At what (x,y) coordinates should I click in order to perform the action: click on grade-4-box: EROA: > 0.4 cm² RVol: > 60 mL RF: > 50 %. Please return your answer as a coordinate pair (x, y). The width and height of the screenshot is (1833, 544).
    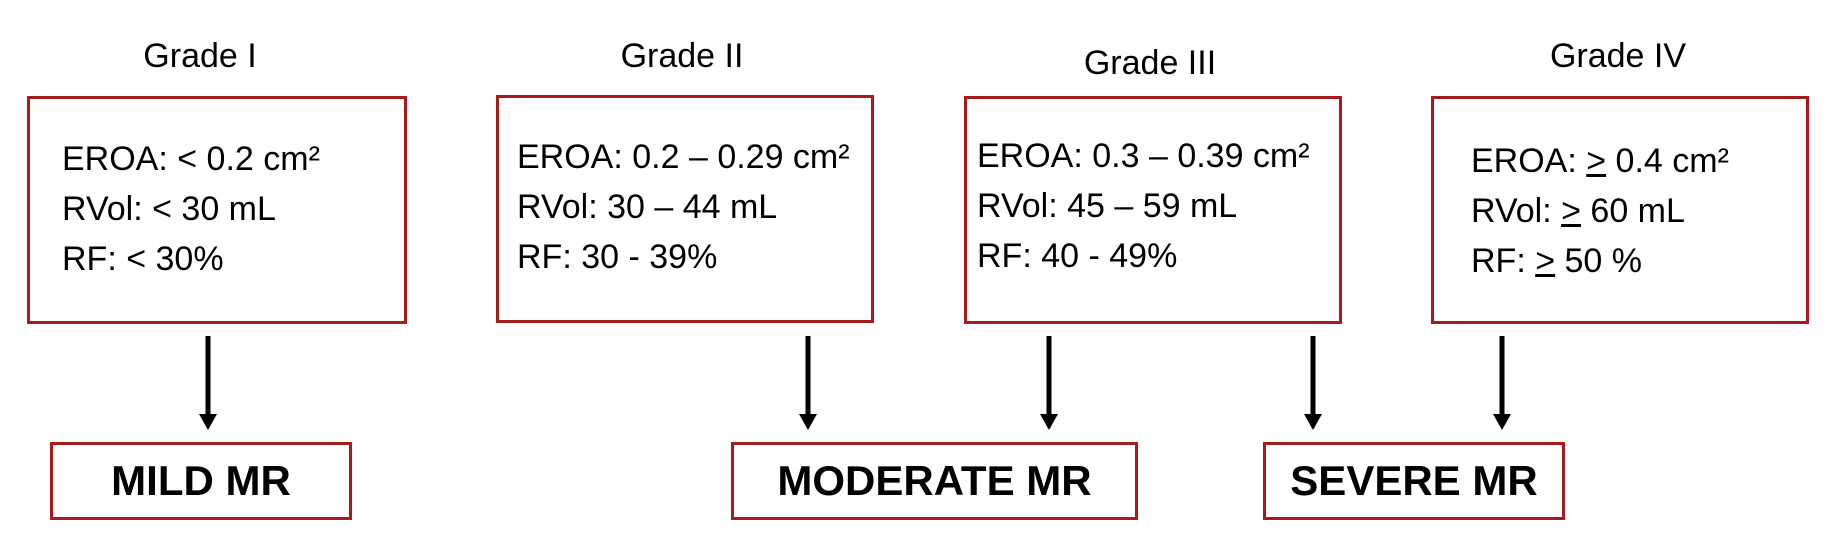
    Looking at the image, I should click on (1620, 210).